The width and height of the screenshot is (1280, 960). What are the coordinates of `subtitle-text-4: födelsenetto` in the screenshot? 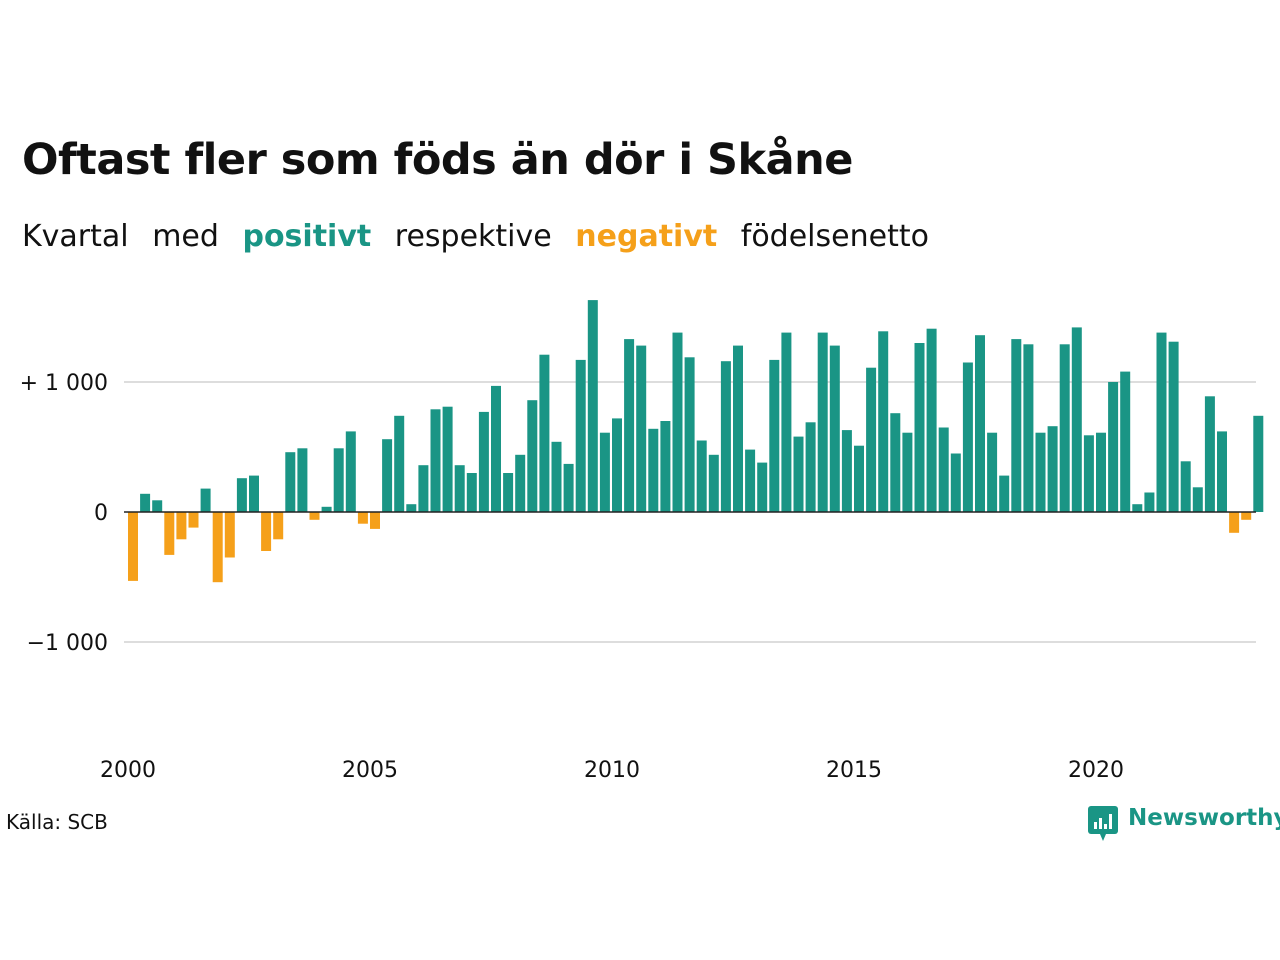 It's located at (834, 236).